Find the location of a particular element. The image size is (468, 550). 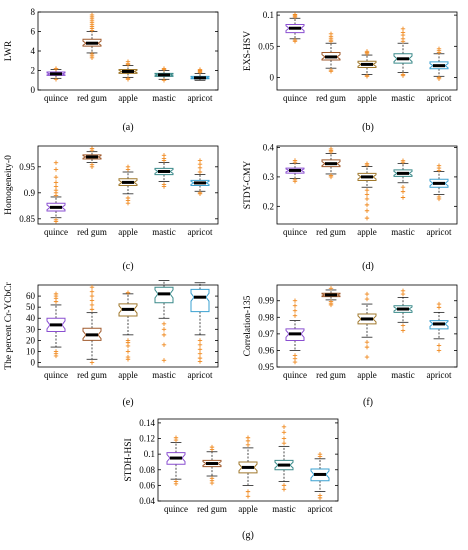

y-axis-label: STDH-HSI is located at coordinates (129, 459).